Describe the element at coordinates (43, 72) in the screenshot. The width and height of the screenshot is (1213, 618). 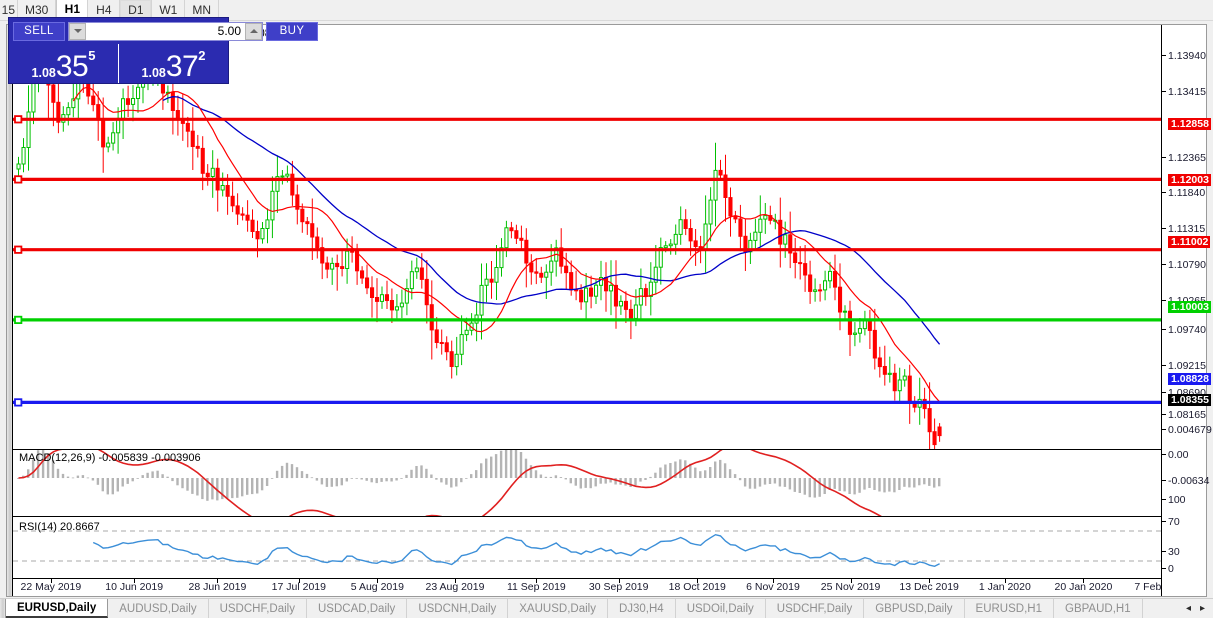
I see `sell-price-prefix: 1.08` at that location.